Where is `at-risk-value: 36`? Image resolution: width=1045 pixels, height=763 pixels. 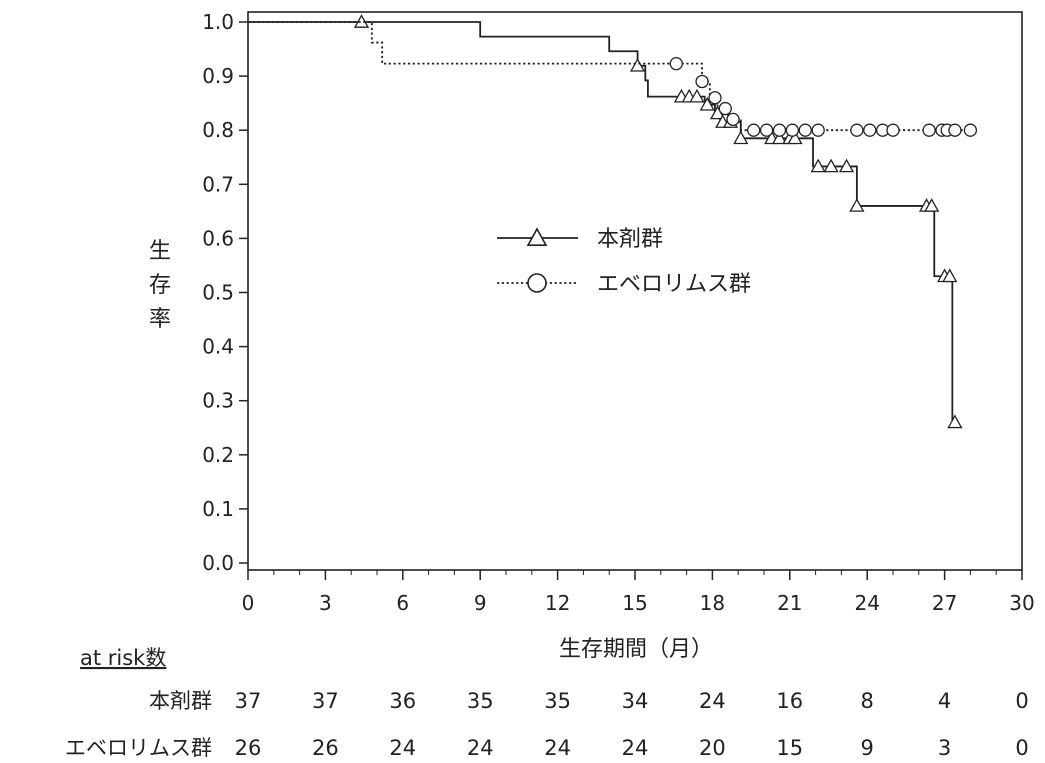
at-risk-value: 36 is located at coordinates (402, 701).